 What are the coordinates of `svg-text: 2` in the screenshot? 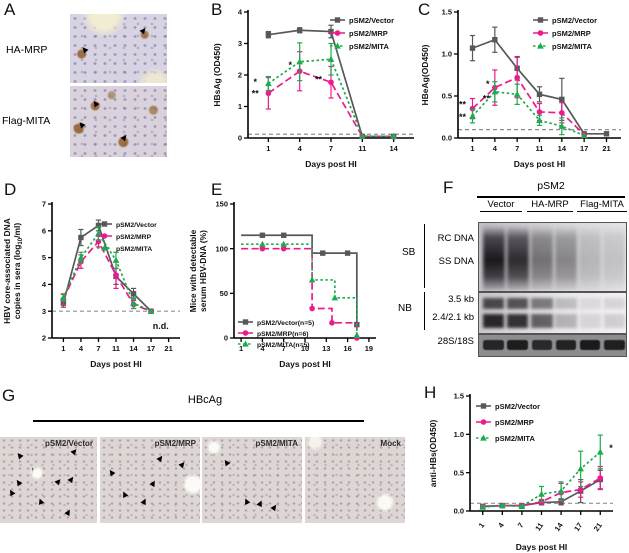 It's located at (44, 338).